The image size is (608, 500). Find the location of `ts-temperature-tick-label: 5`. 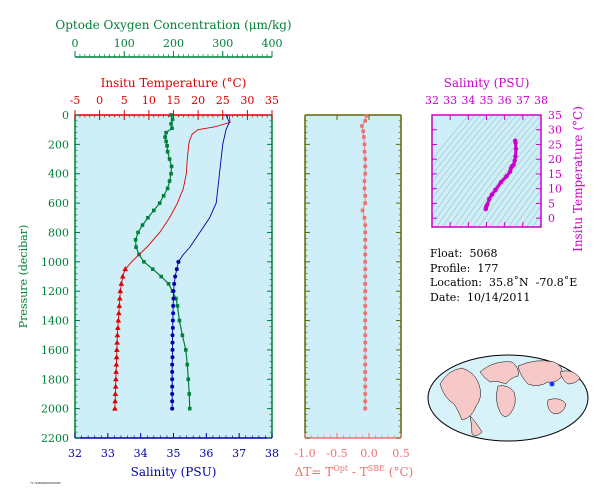

ts-temperature-tick-label: 5 is located at coordinates (551, 203).